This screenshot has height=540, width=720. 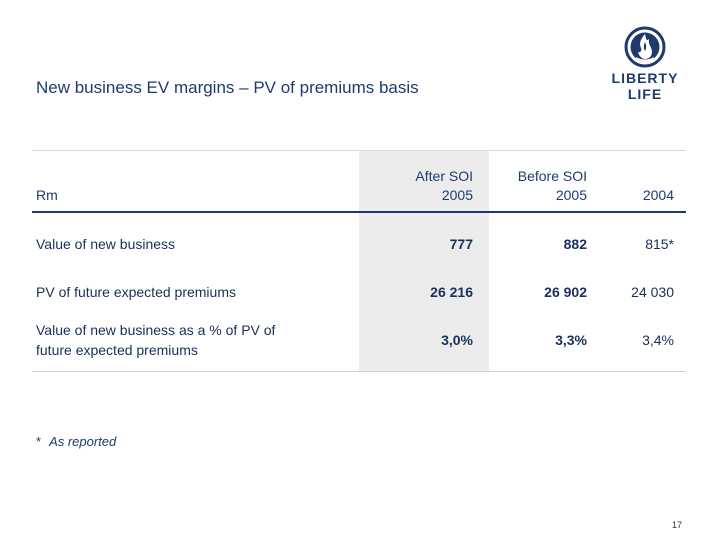 I want to click on footnote-marker: *, so click(x=39, y=441).